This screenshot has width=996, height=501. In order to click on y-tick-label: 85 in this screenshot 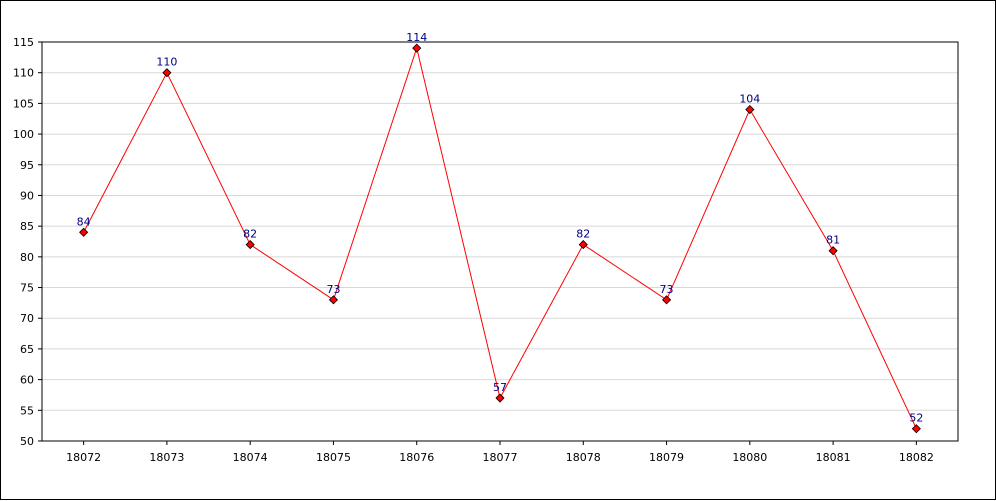, I will do `click(27, 226)`.